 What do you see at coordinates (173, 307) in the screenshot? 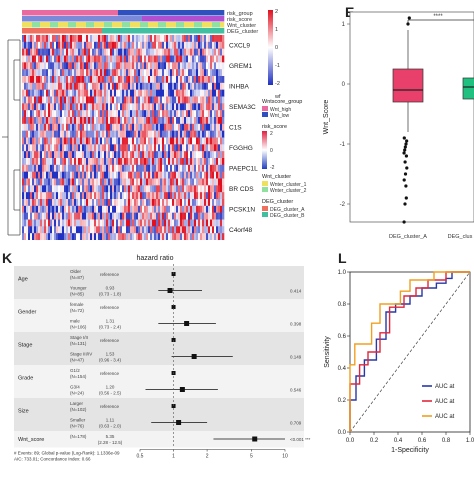
I see `forest-ref-marker` at bounding box center [173, 307].